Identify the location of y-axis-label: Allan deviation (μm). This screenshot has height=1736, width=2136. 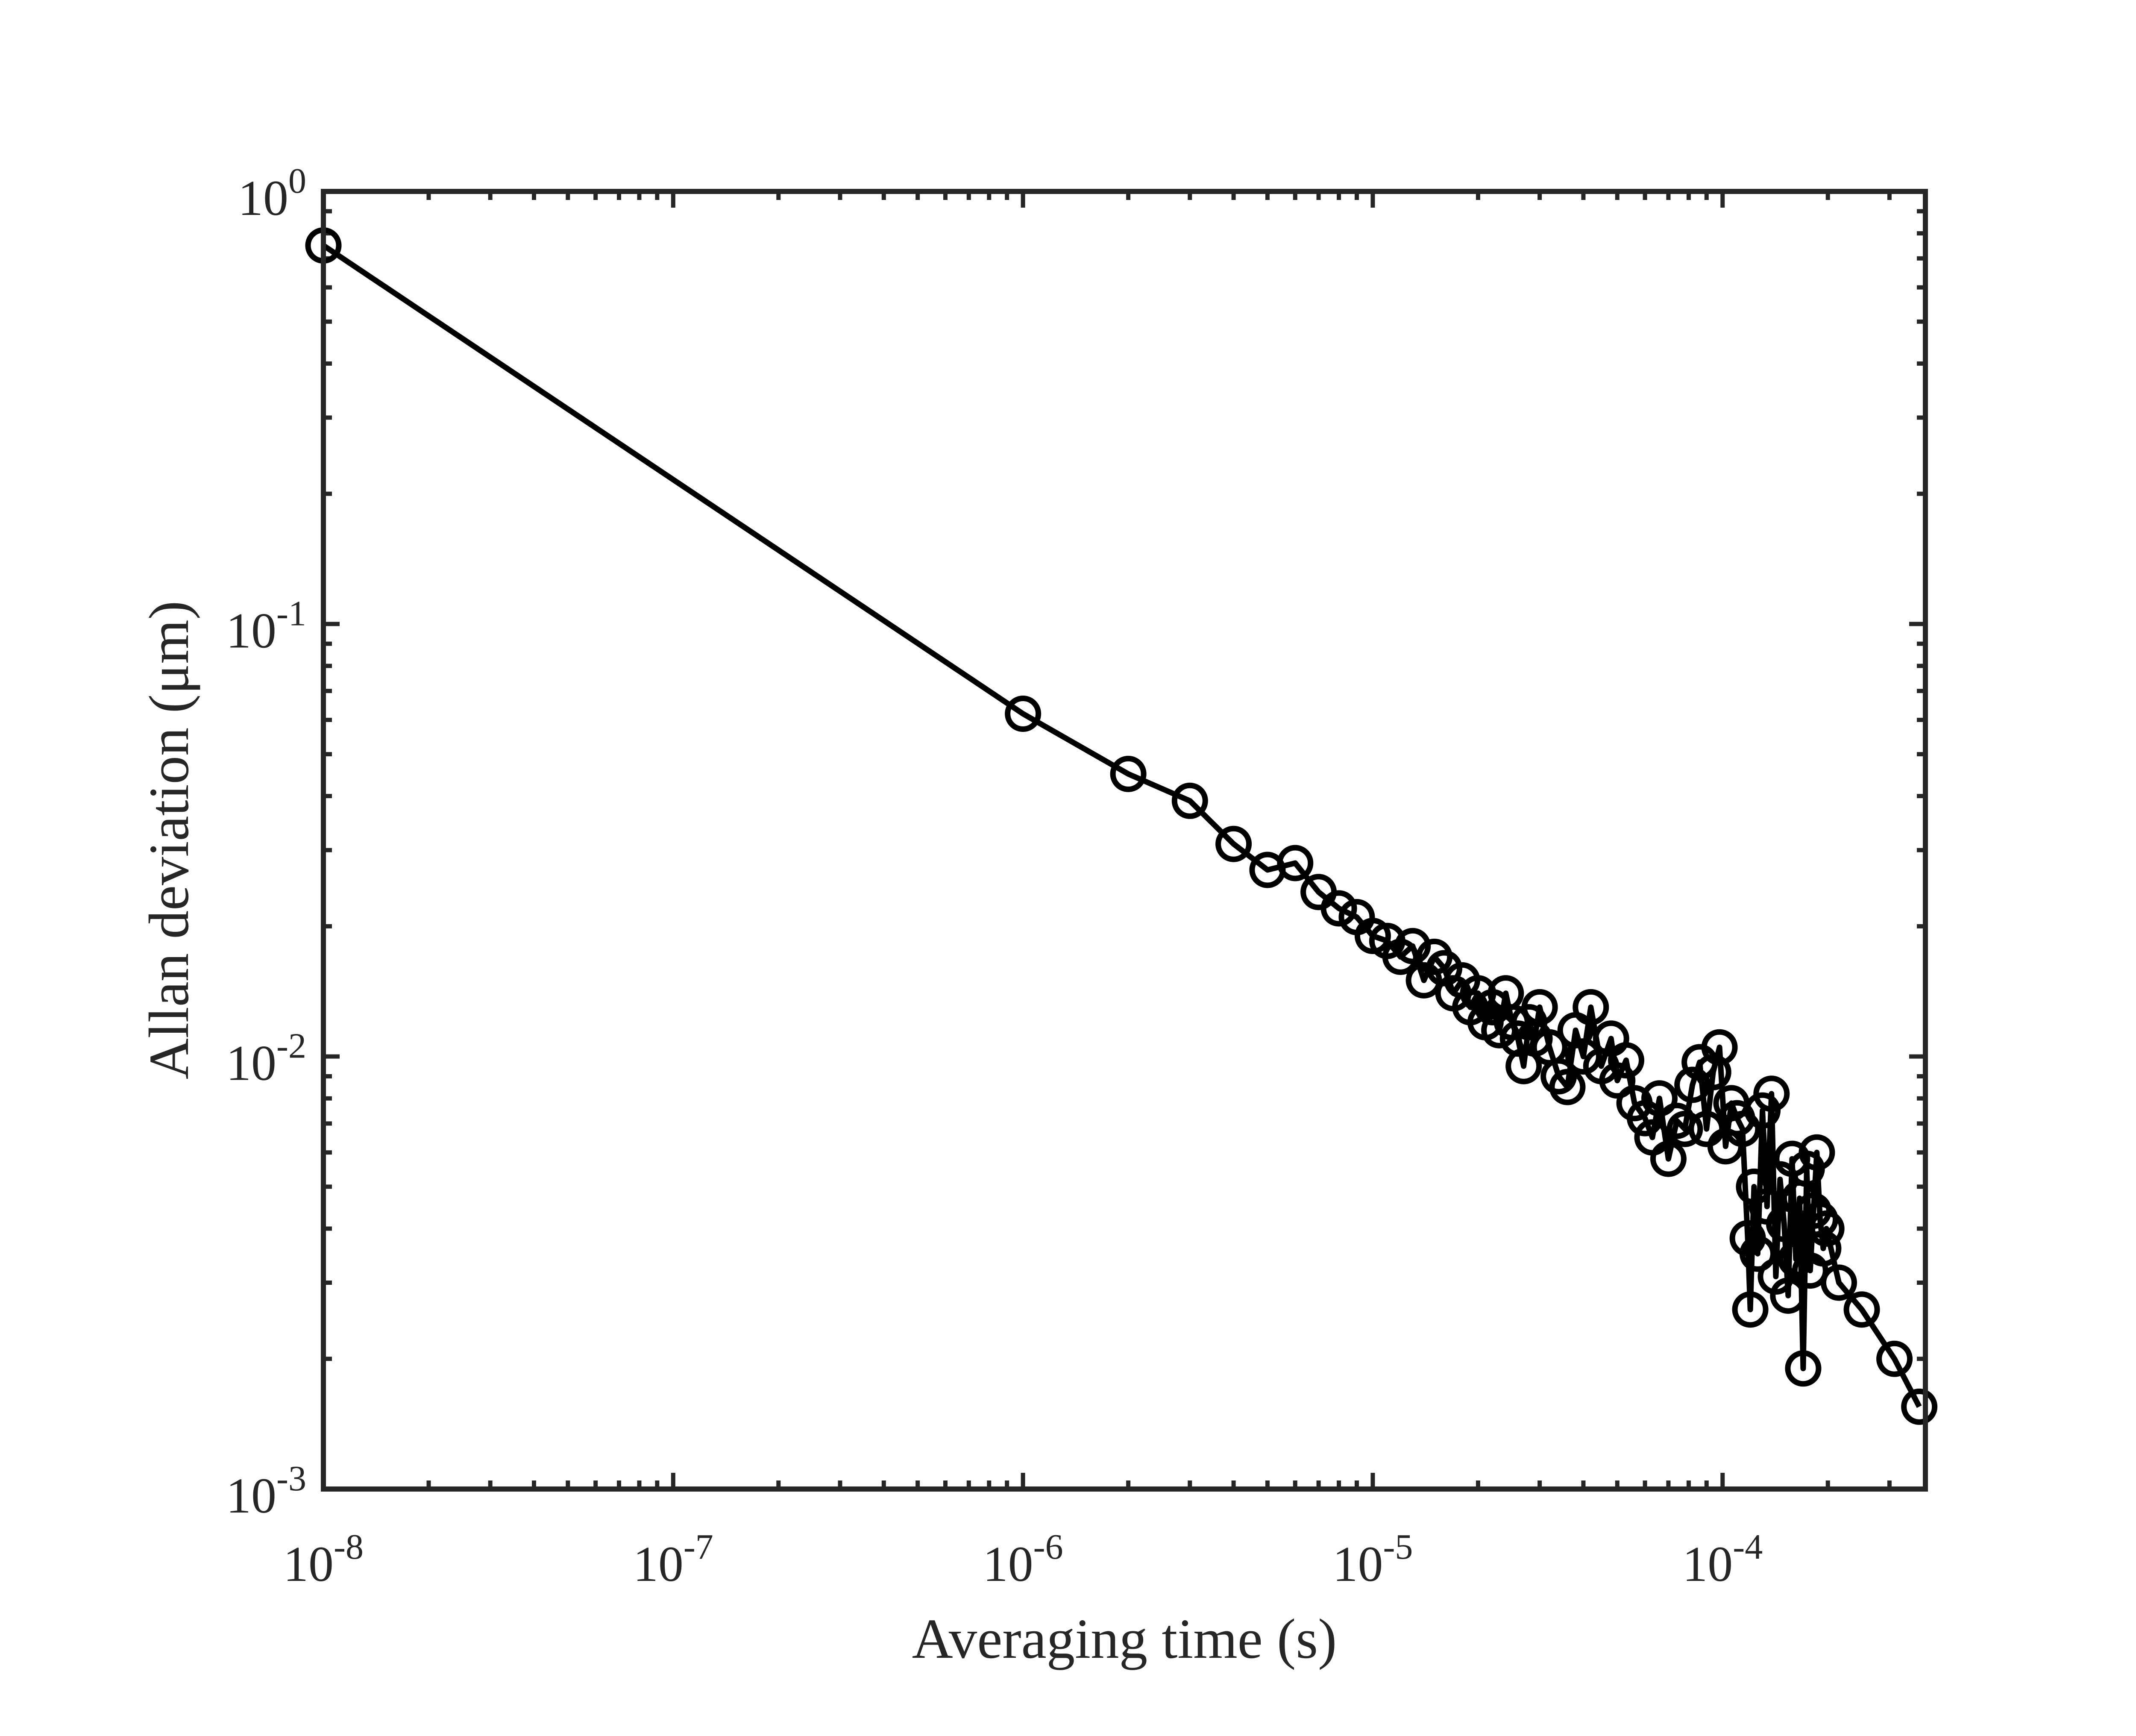
(168, 840).